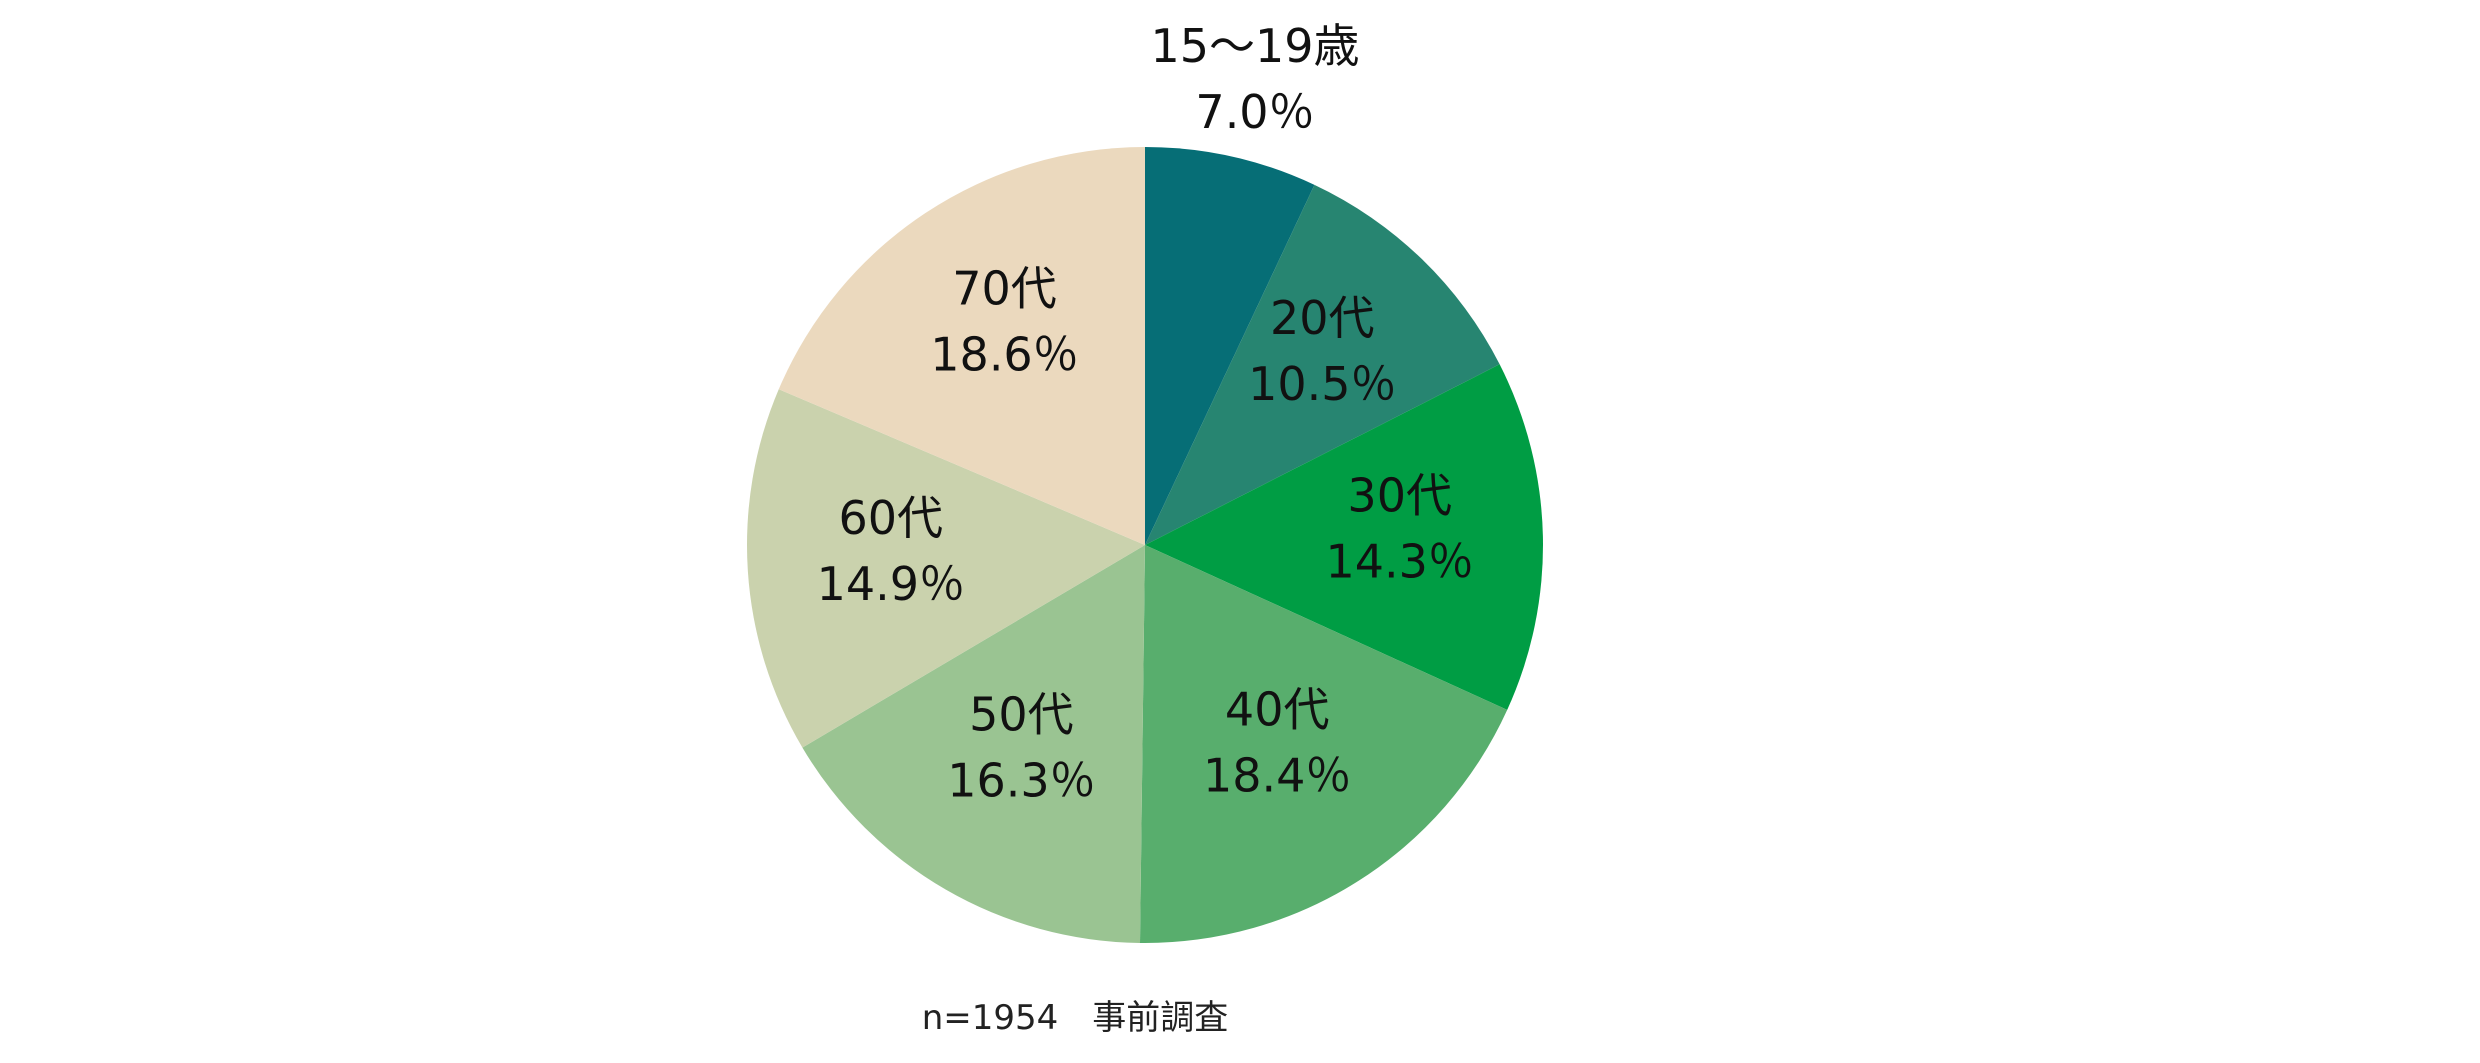  Describe the element at coordinates (1021, 781) in the screenshot. I see `slice-value-label-4: 16.3％` at that location.